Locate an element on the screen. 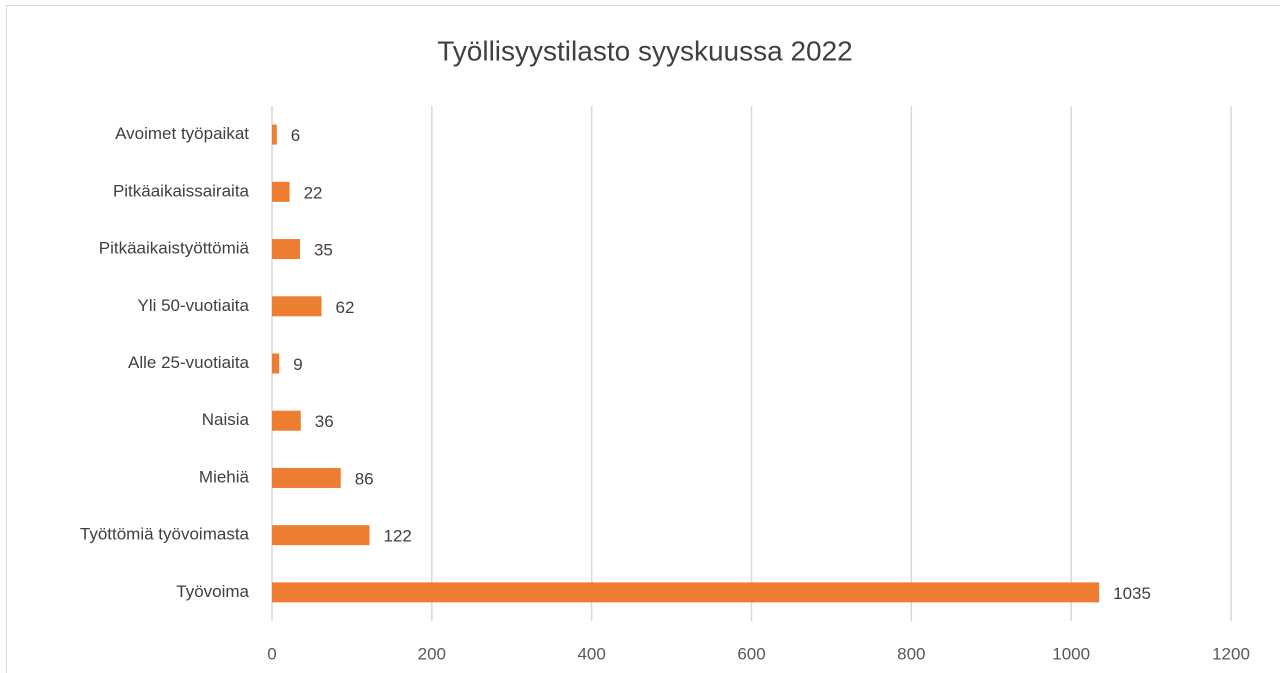 This screenshot has width=1280, height=673. value-label: 122 is located at coordinates (397, 536).